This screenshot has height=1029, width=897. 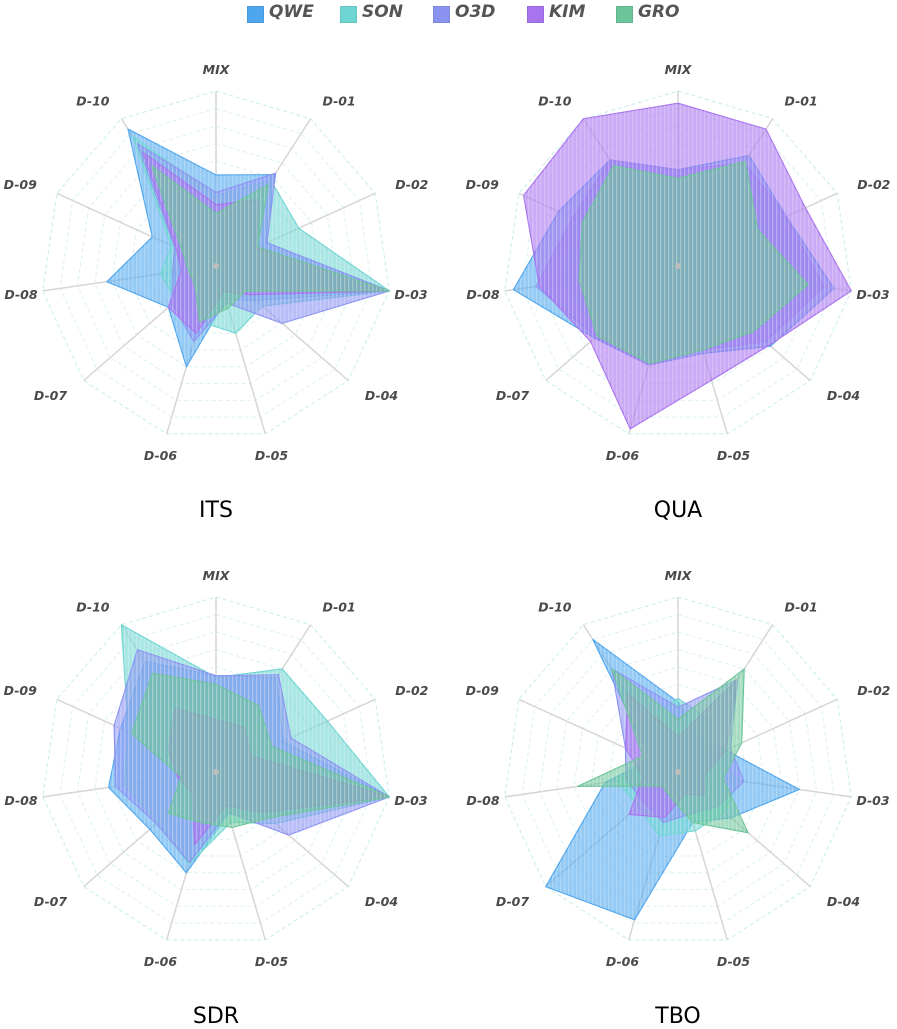 I want to click on legend-label: KIM, so click(x=567, y=12).